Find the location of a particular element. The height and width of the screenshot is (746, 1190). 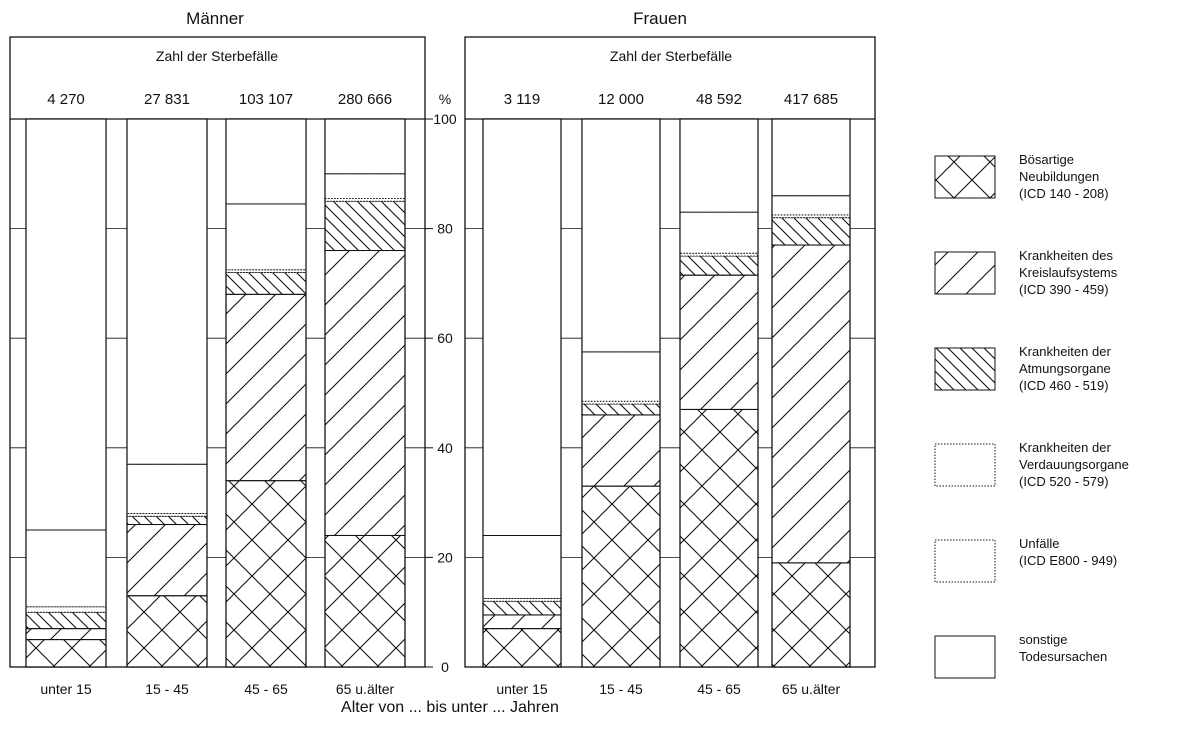

legend-swatch-sonstige is located at coordinates (965, 657).